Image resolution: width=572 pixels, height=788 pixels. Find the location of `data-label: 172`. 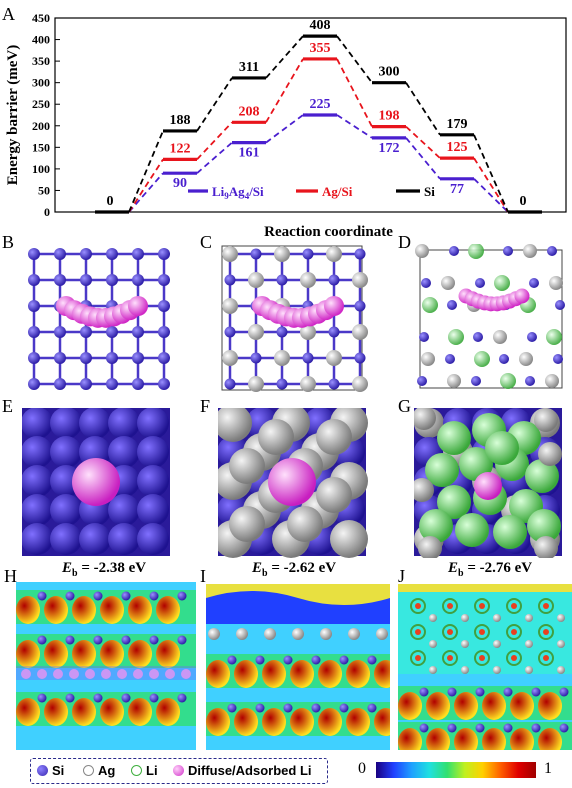

data-label: 172 is located at coordinates (389, 148).